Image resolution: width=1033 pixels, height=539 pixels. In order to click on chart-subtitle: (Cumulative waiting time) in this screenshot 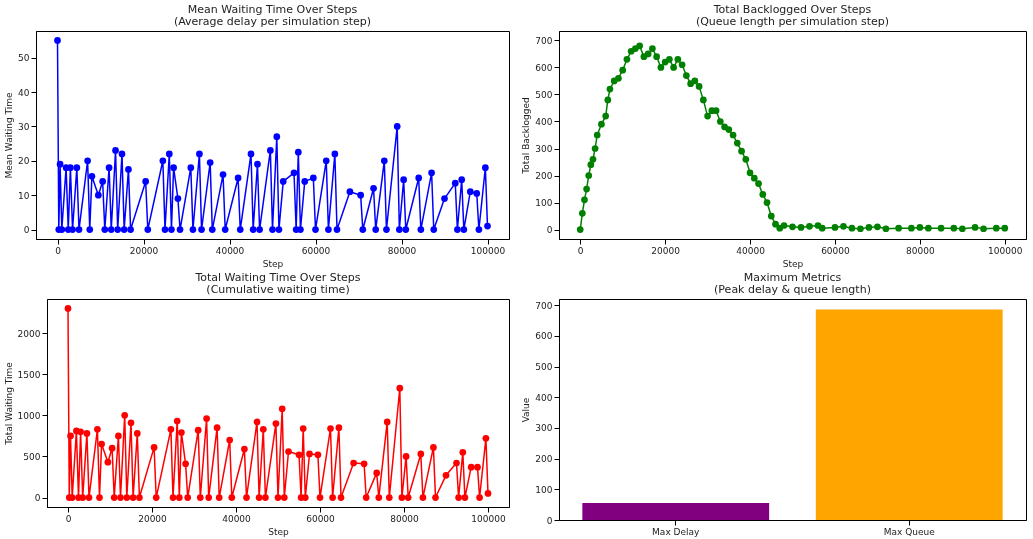, I will do `click(278, 289)`.